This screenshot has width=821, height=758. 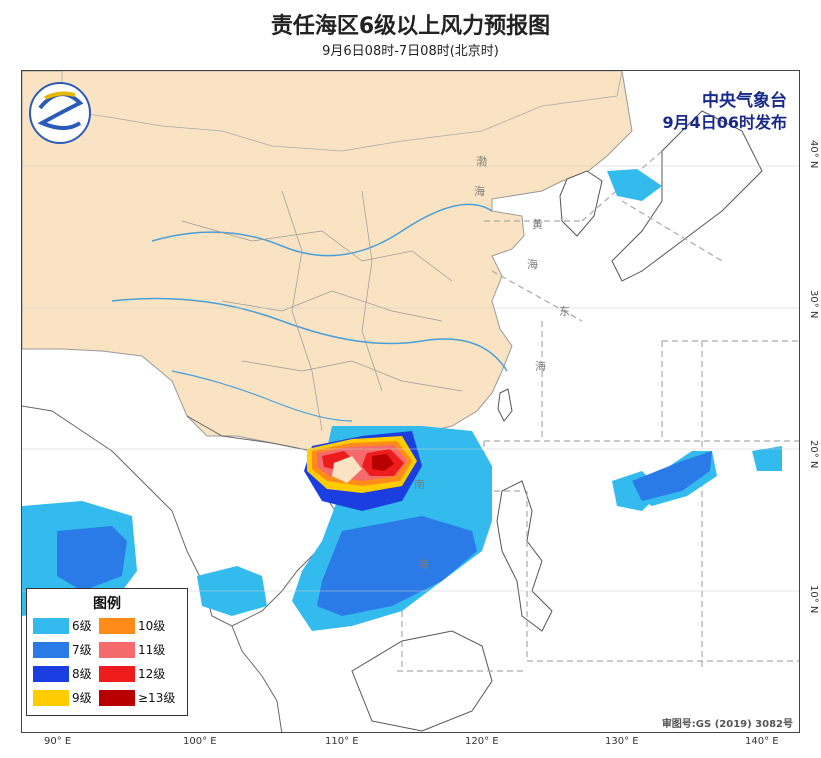 I want to click on lon-label-140: 140° E, so click(x=762, y=741).